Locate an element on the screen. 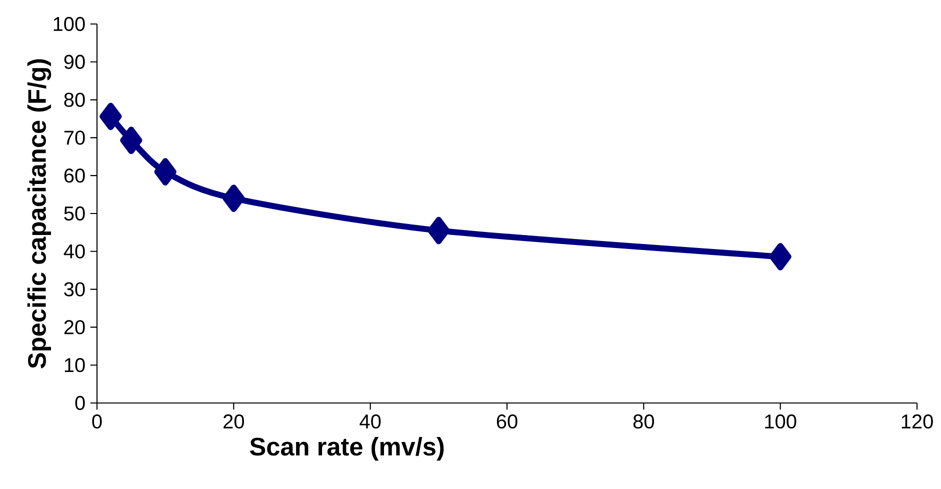 This screenshot has height=489, width=941. x-tick-label: 120 is located at coordinates (917, 421).